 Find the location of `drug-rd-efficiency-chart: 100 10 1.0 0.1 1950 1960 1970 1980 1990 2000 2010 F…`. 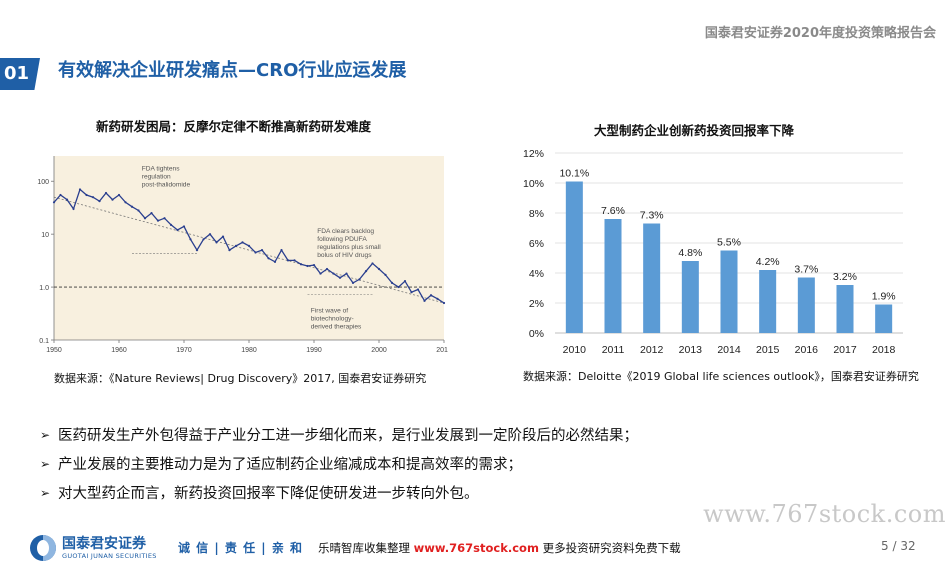

drug-rd-efficiency-chart: 100 10 1.0 0.1 1950 1960 1970 1980 1990 2000 2010 F… is located at coordinates (242, 255).